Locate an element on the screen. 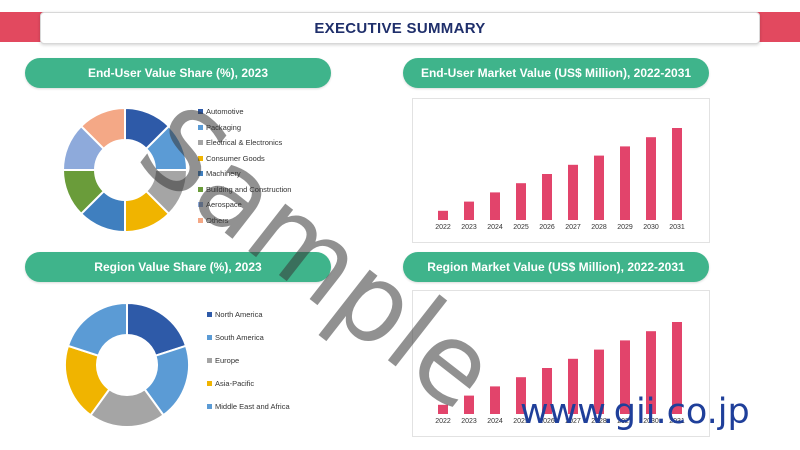 The height and width of the screenshot is (450, 800). legend-item: Machinery is located at coordinates (219, 173).